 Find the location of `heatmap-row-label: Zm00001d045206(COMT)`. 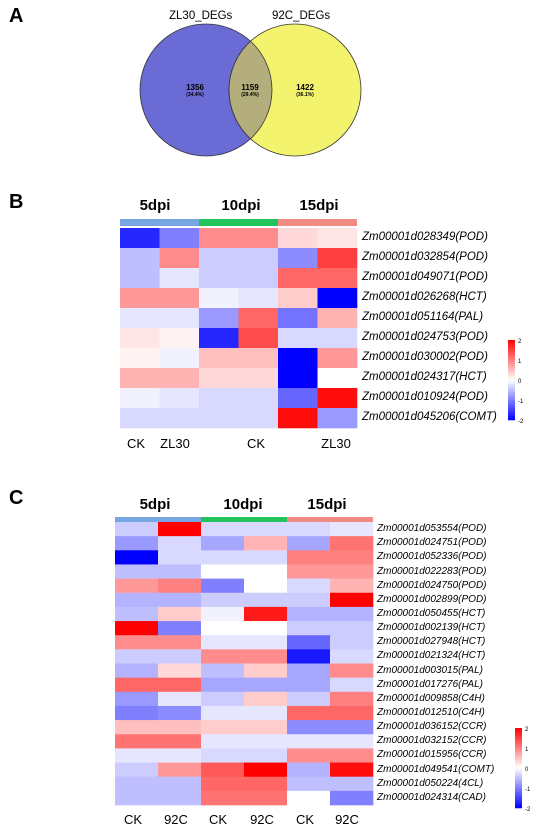

heatmap-row-label: Zm00001d045206(COMT) is located at coordinates (429, 417).